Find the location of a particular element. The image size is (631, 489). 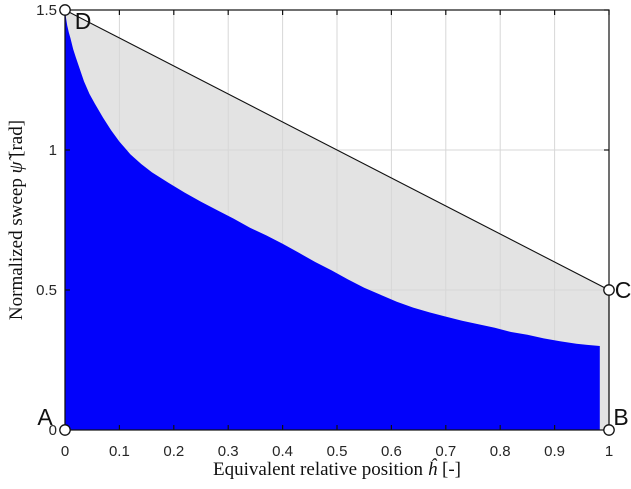

x-tick-label: 0.1 is located at coordinates (119, 451).